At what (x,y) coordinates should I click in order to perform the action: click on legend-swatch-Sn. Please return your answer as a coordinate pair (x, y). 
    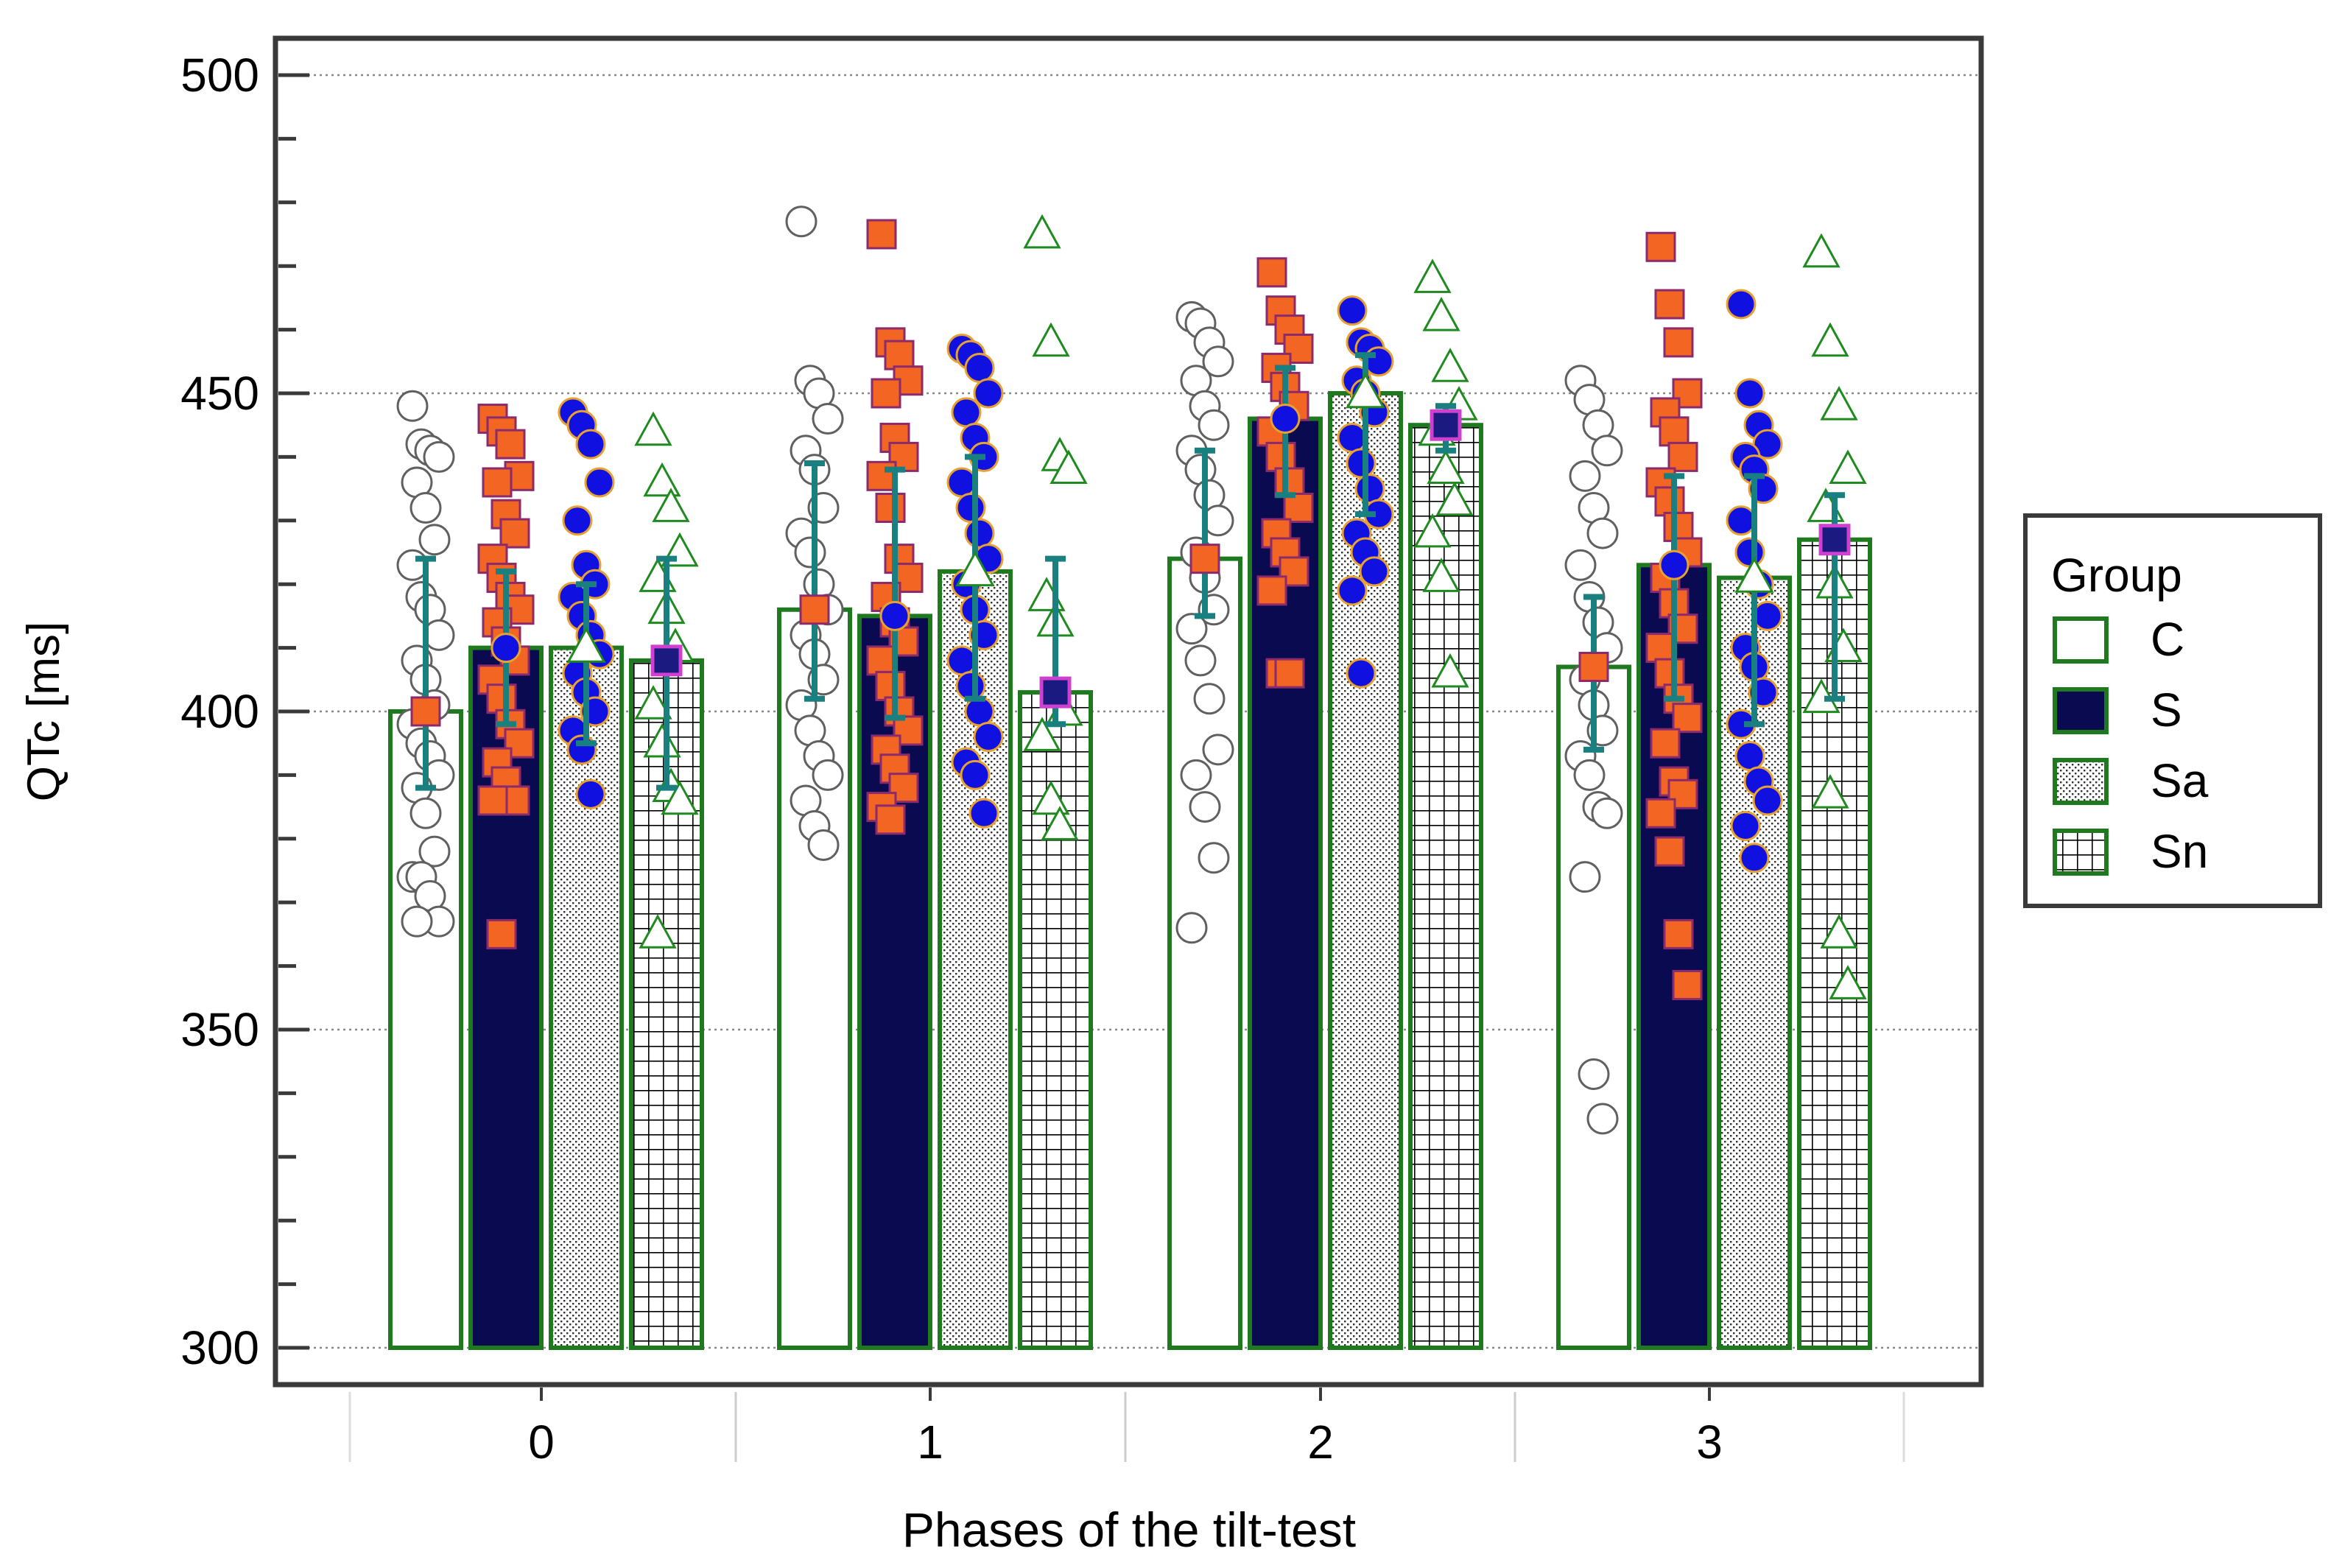
    Looking at the image, I should click on (2081, 852).